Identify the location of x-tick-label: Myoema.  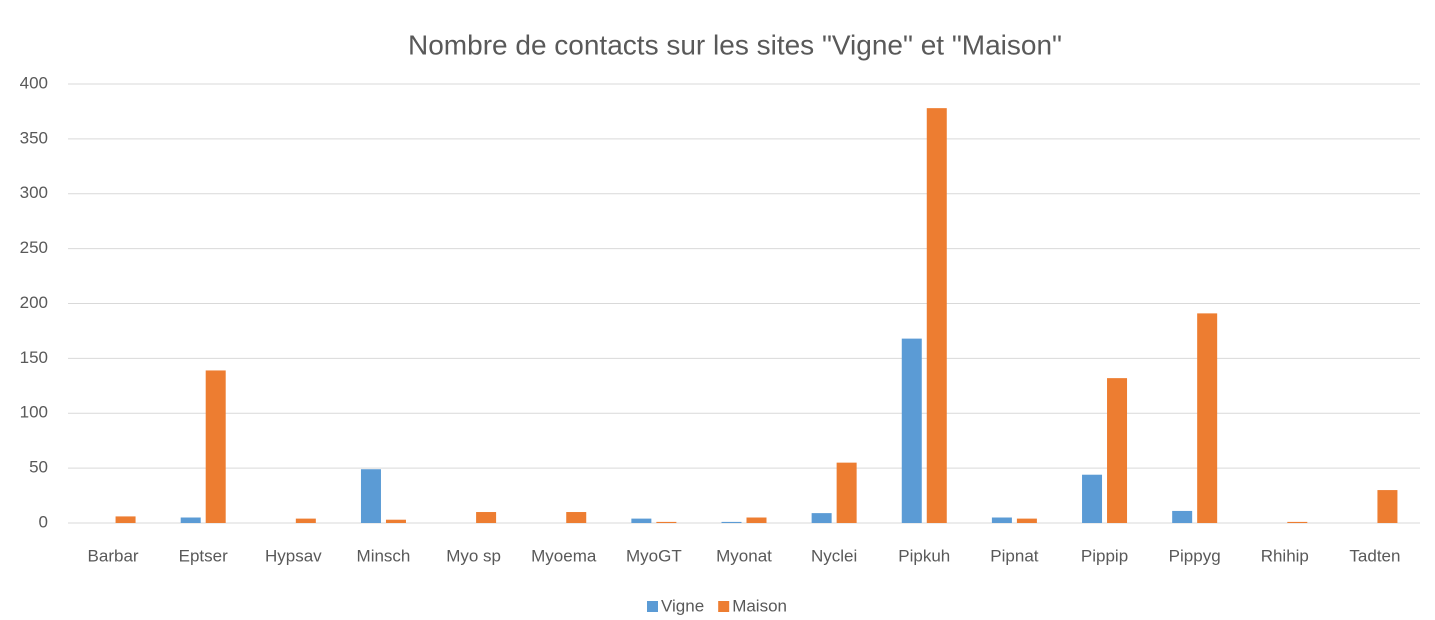
(564, 555).